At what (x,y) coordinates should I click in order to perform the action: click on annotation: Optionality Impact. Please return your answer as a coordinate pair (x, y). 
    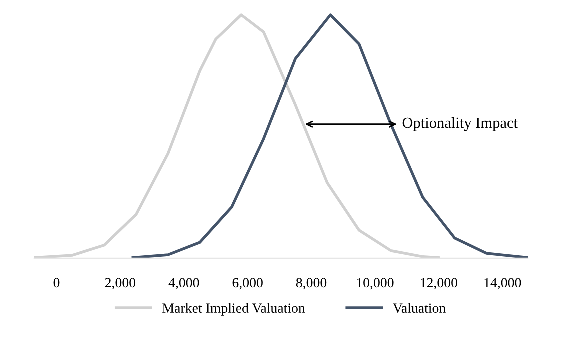
    Looking at the image, I should click on (460, 124).